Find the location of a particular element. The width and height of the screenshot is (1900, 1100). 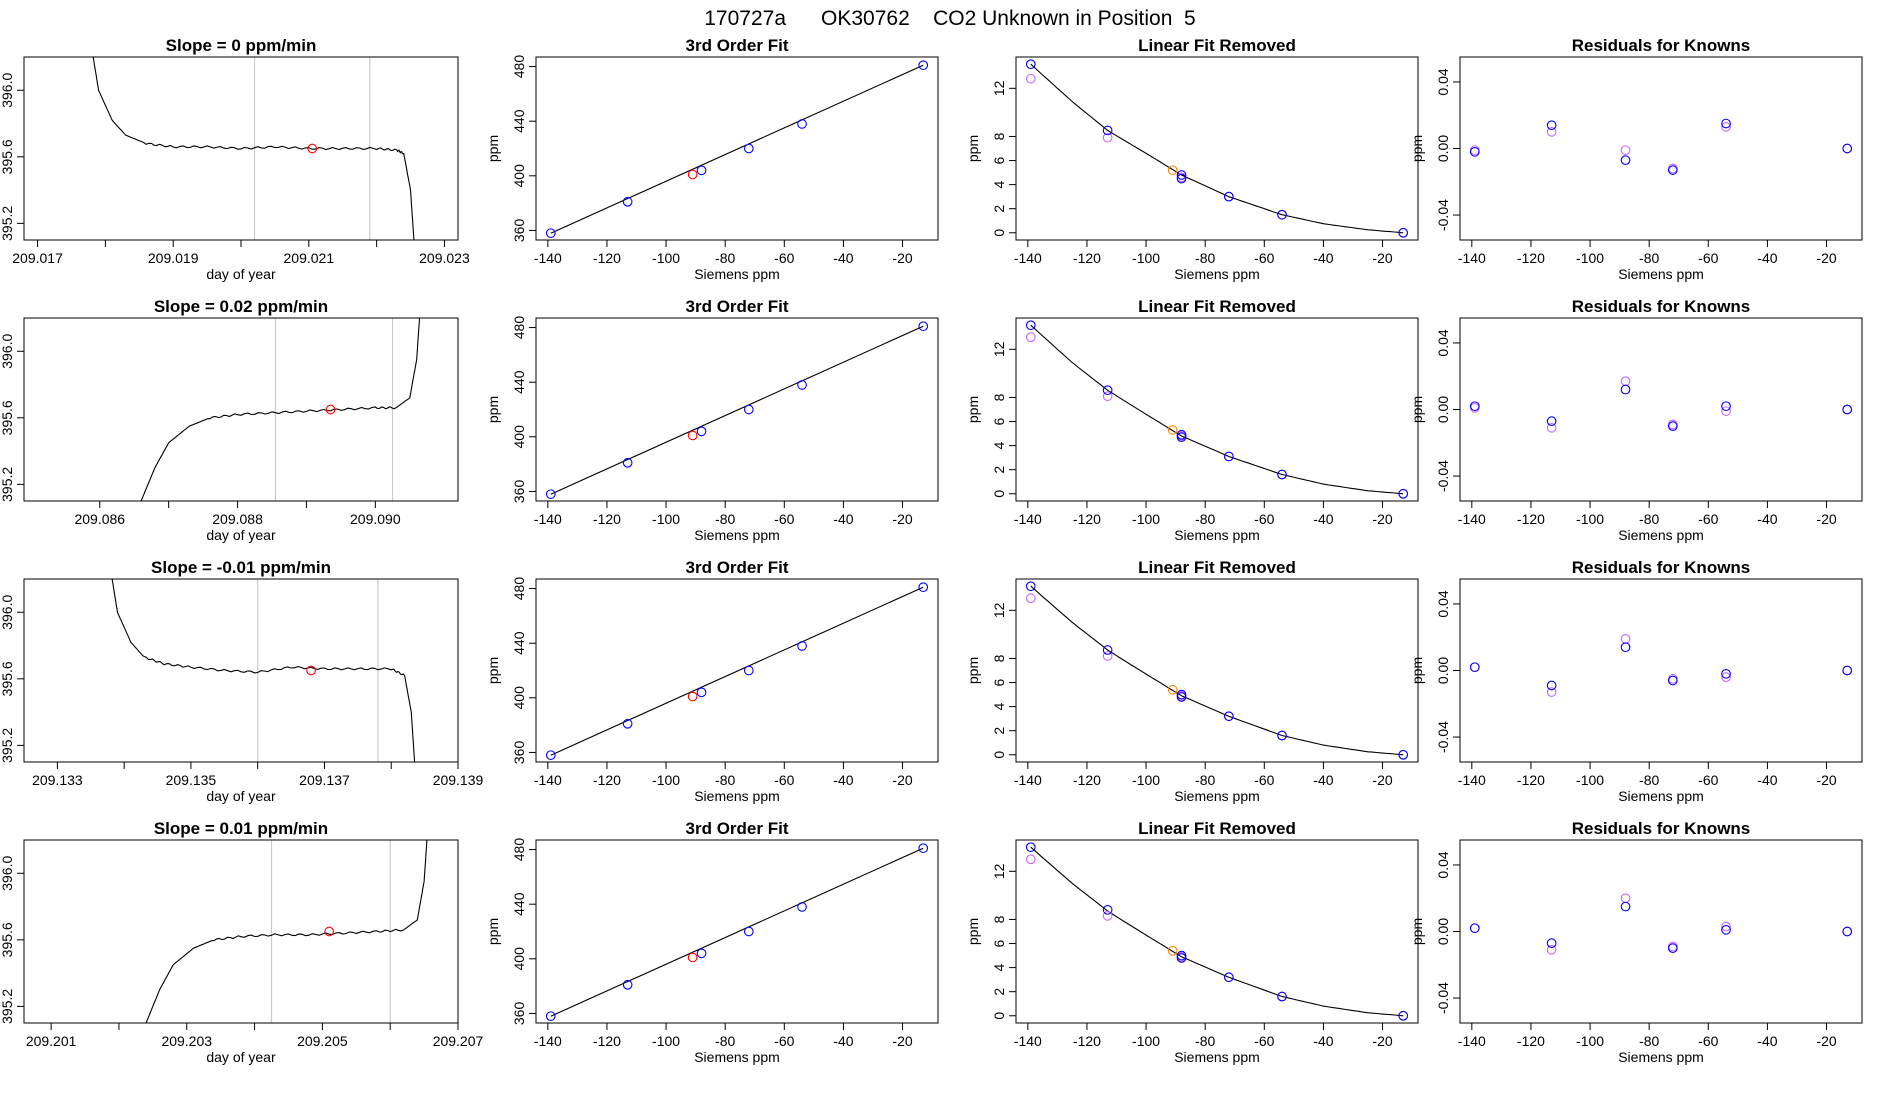

known-alt-point is located at coordinates (1107, 915).